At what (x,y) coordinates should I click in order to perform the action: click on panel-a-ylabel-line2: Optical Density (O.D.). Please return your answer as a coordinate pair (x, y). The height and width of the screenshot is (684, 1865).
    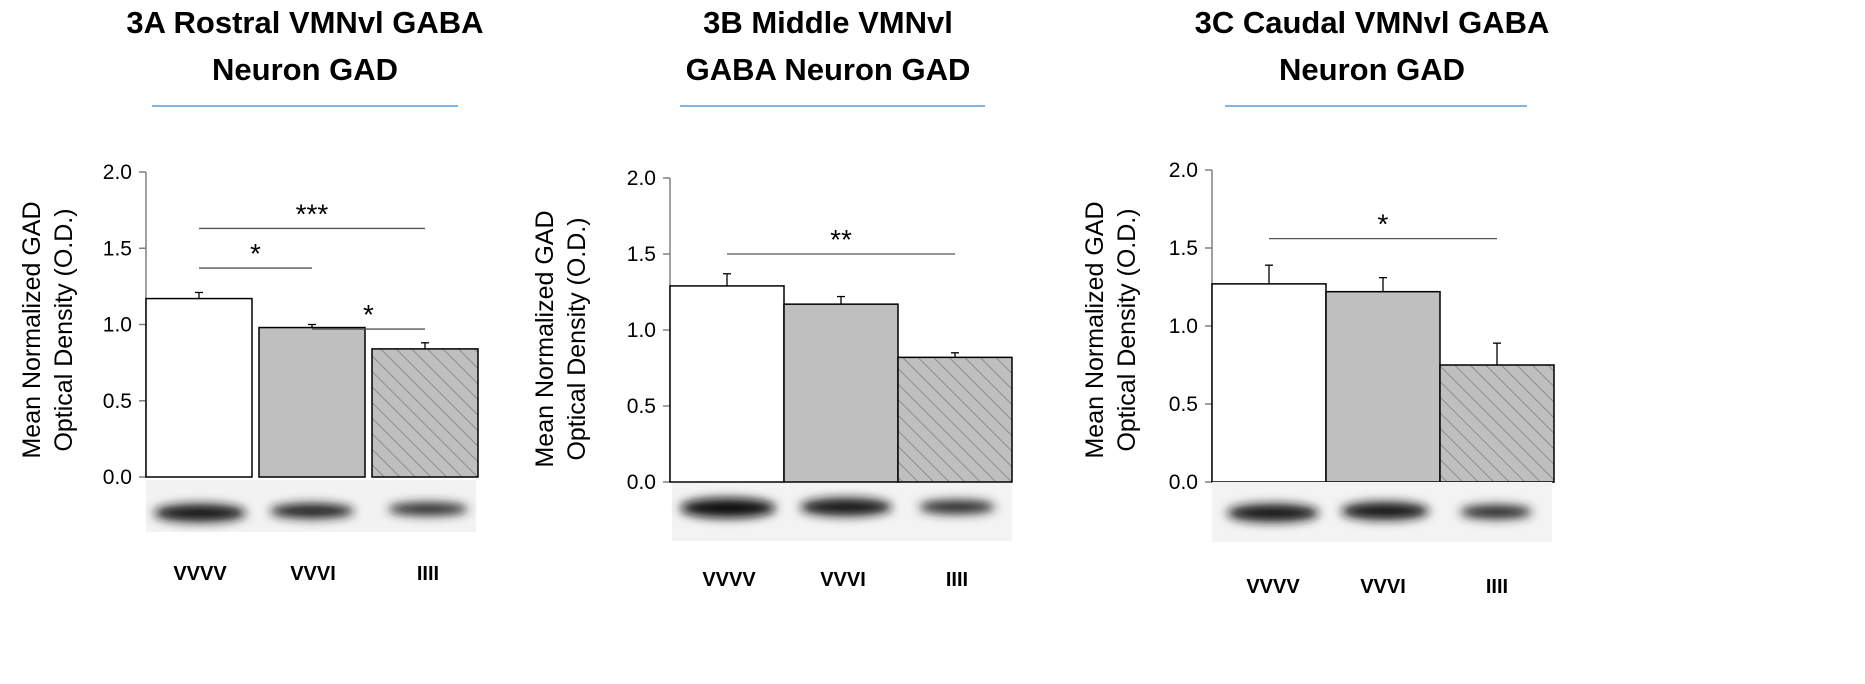
    Looking at the image, I should click on (64, 329).